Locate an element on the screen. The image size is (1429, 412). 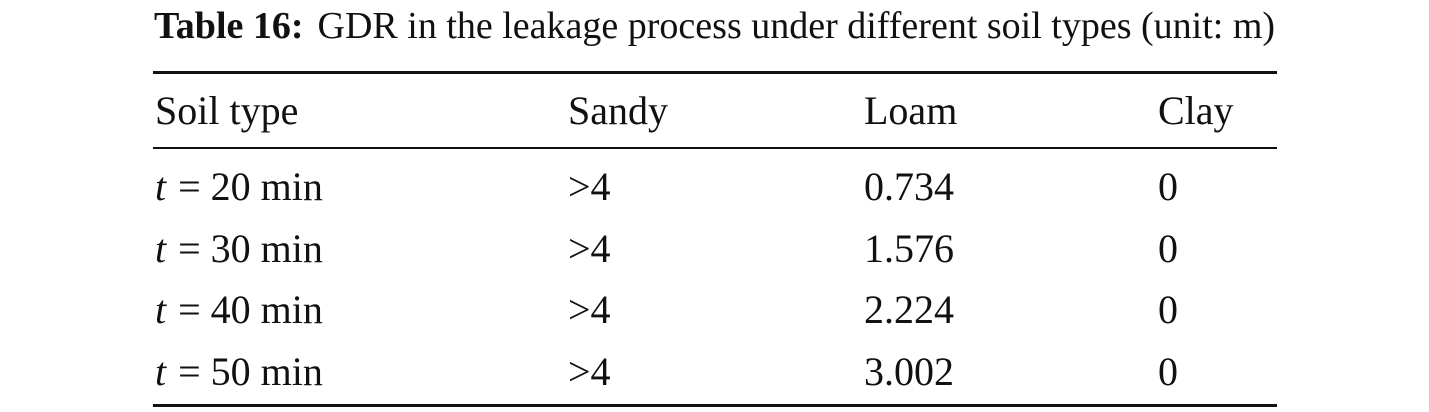
row-label: t = 30 min is located at coordinates (239, 248).